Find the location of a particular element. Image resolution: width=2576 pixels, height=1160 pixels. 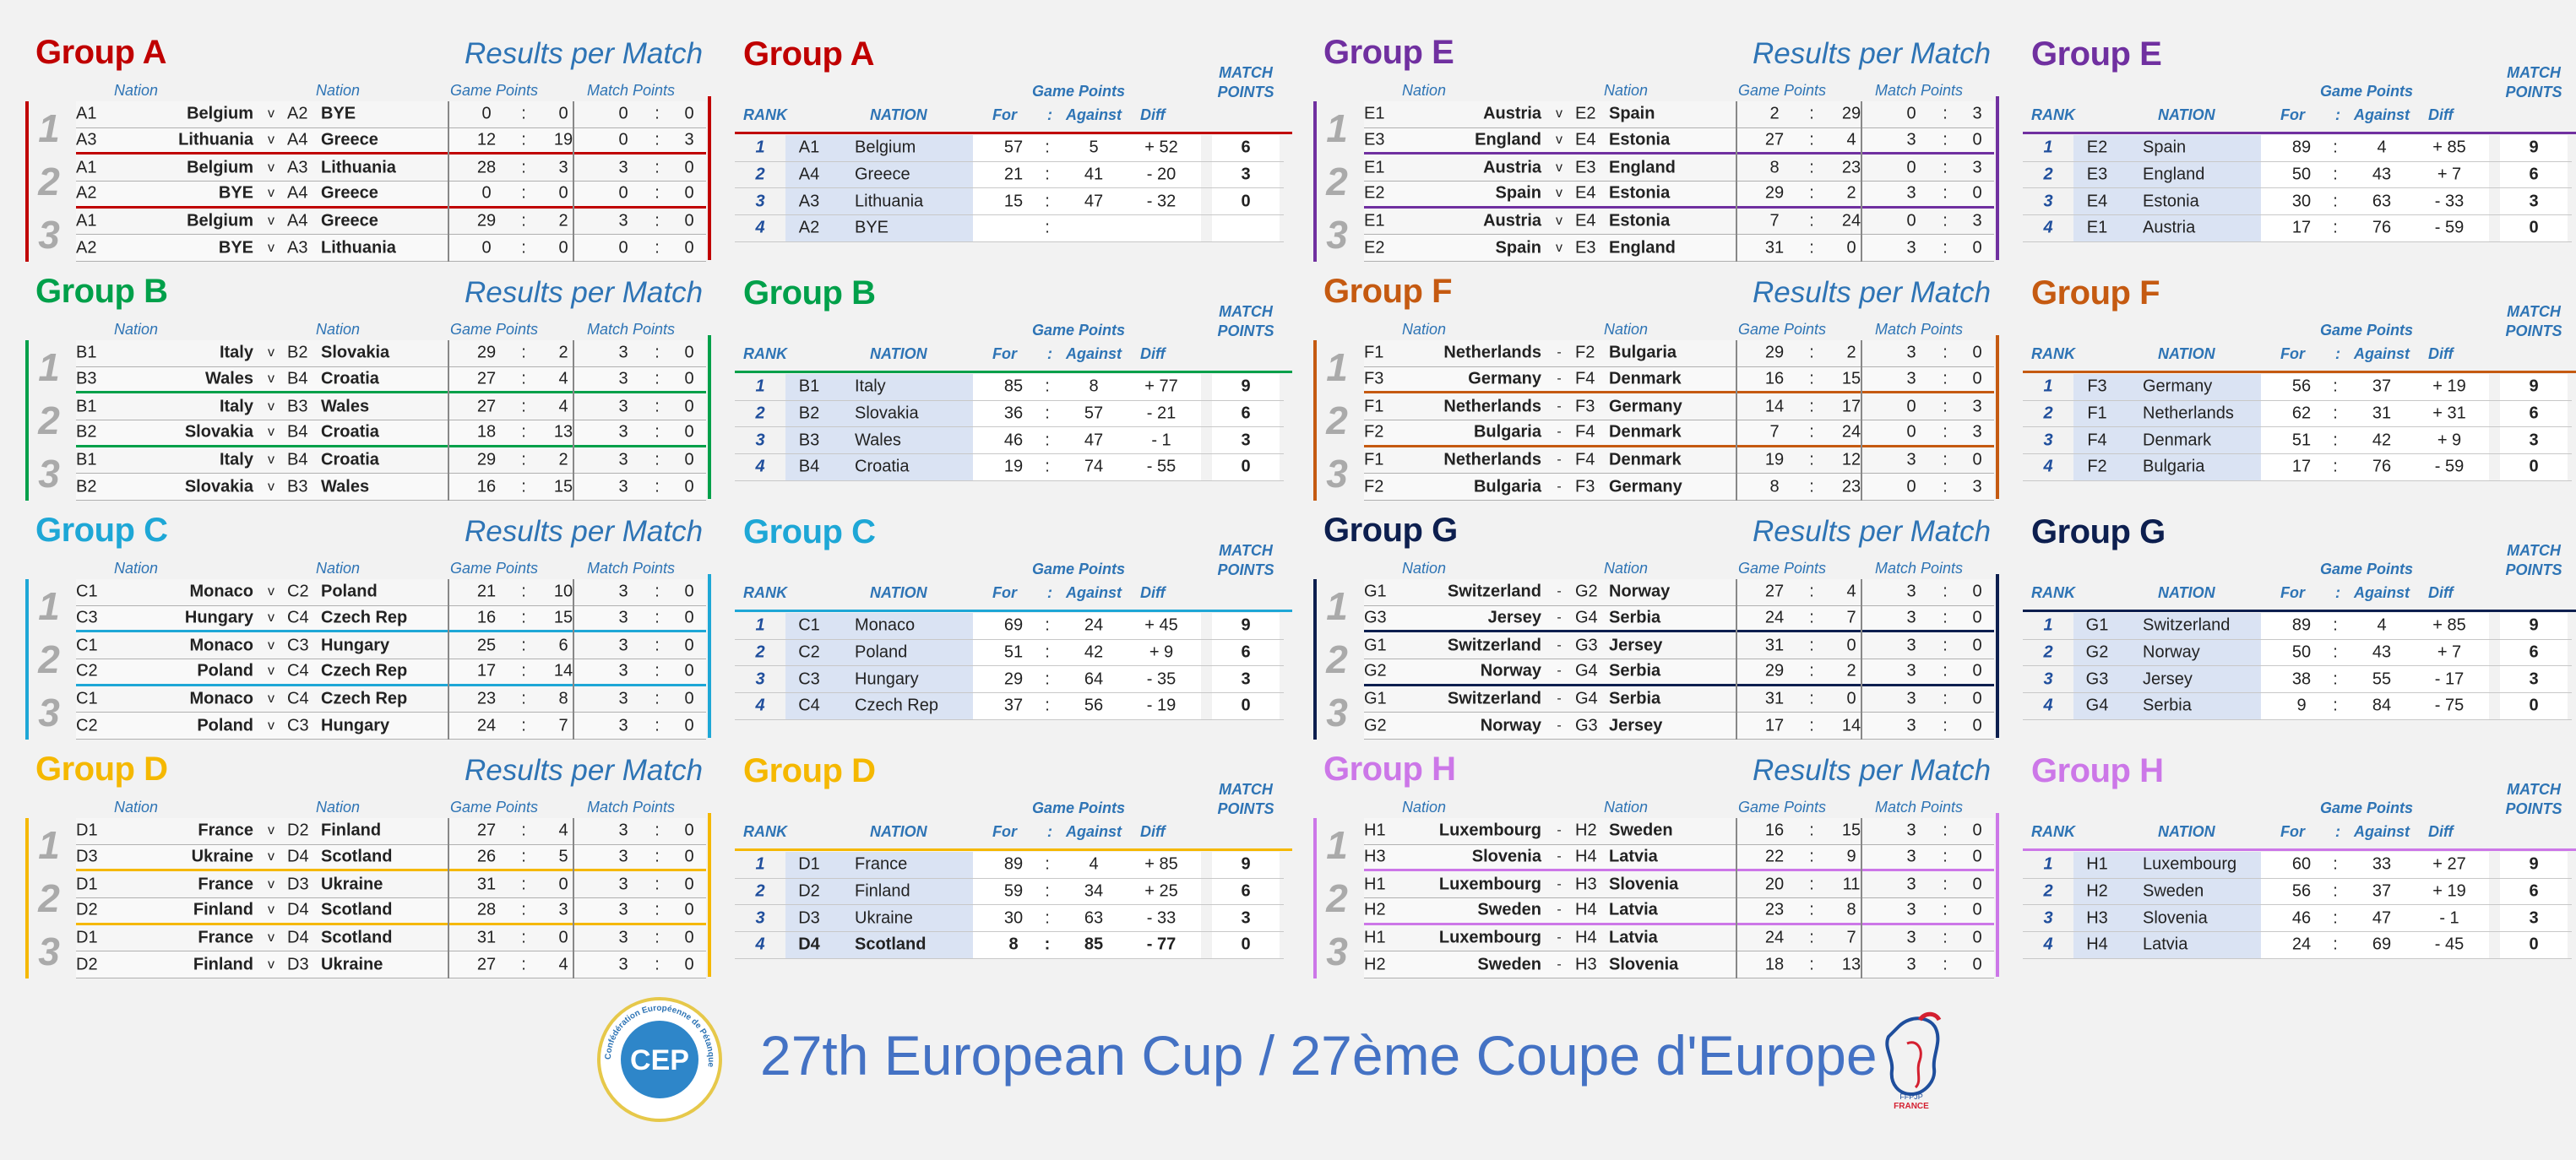

points-for: 51 is located at coordinates (1013, 652).